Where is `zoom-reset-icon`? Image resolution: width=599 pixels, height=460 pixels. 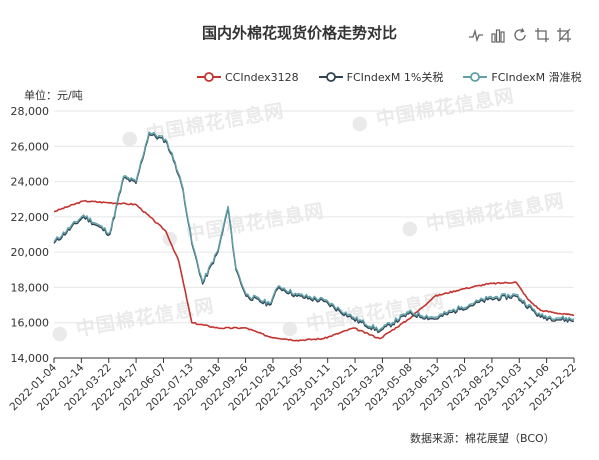 zoom-reset-icon is located at coordinates (564, 35).